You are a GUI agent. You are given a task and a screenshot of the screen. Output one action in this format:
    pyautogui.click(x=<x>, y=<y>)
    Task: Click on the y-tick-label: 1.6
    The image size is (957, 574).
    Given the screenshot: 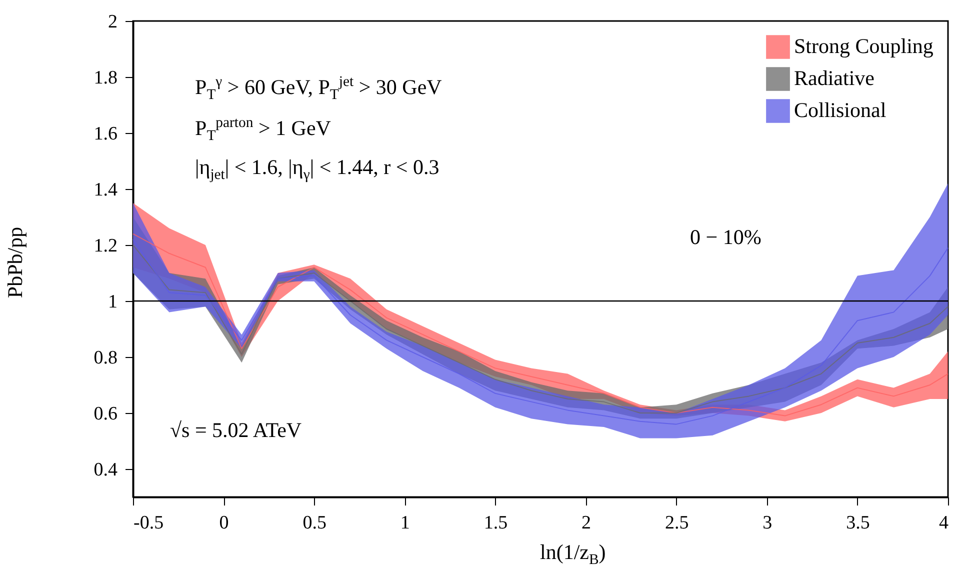 What is the action you would take?
    pyautogui.click(x=106, y=134)
    